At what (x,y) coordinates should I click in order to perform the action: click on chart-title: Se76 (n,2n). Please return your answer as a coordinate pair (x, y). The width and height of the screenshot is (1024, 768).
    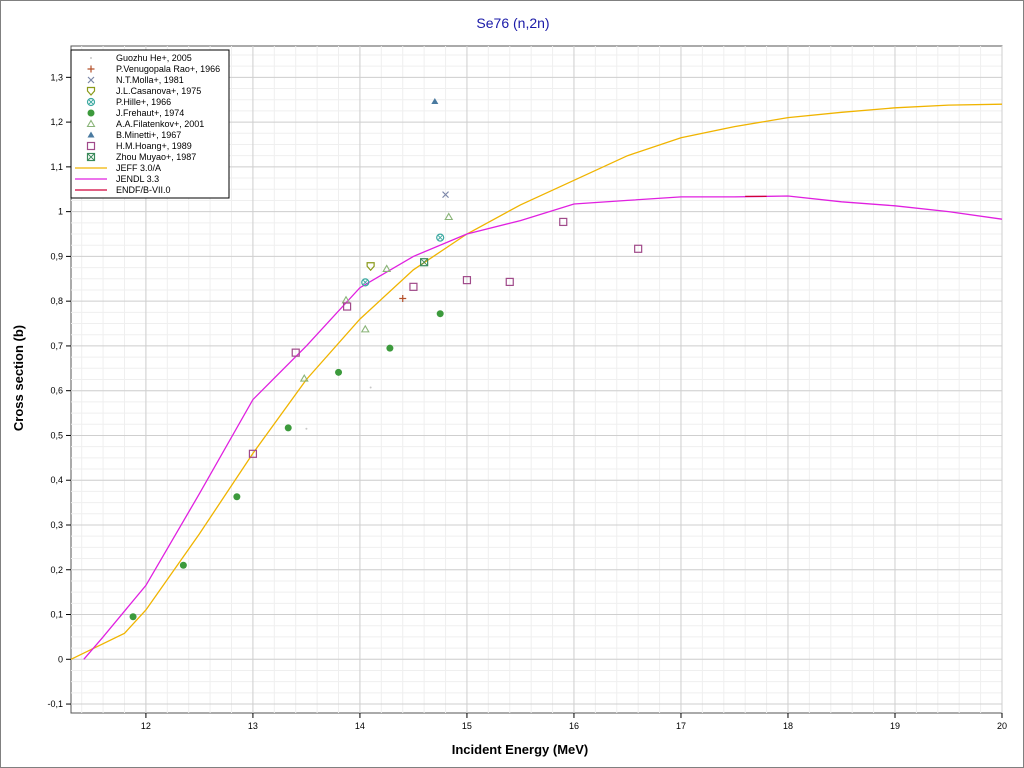
    Looking at the image, I should click on (512, 23).